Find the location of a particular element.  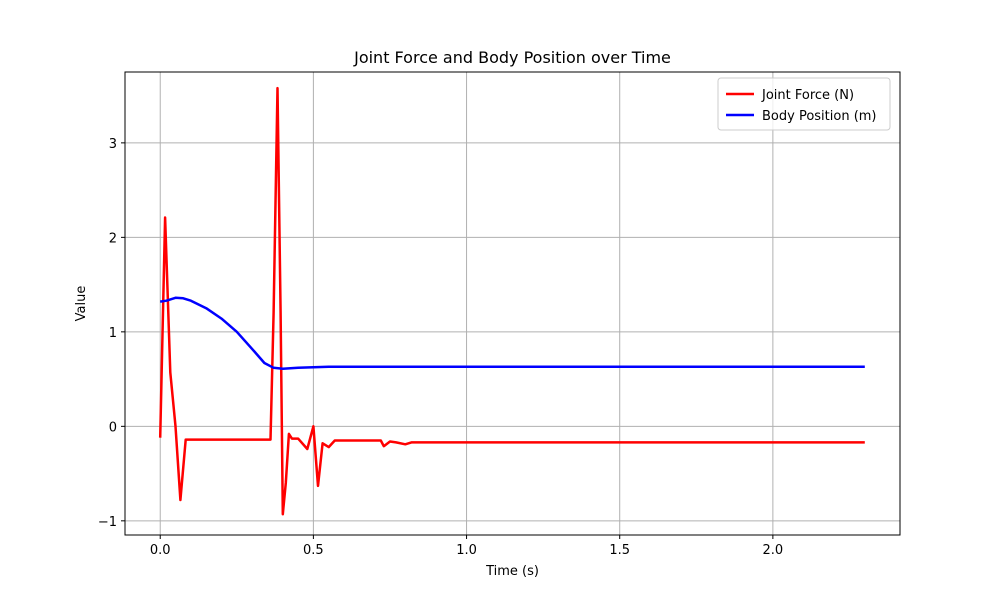

chart-title: Joint Force and Body Position over Time is located at coordinates (512, 57).